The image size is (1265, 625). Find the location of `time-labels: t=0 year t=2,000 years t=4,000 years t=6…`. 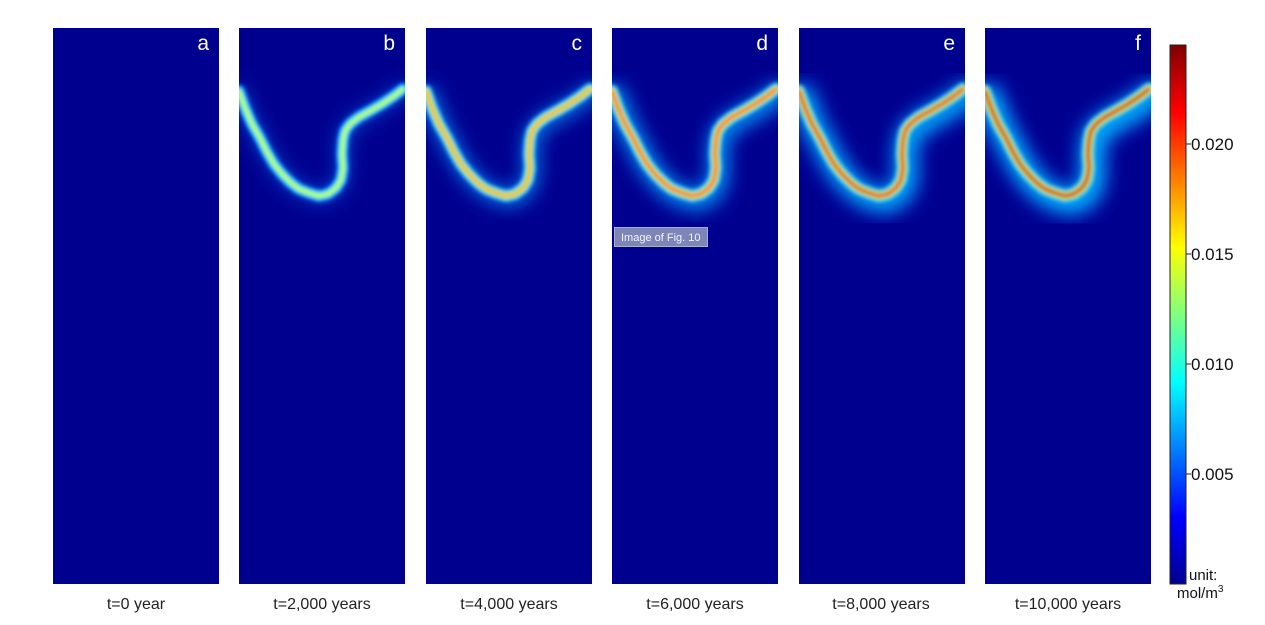

time-labels: t=0 year t=2,000 years t=4,000 years t=6… is located at coordinates (614, 604).